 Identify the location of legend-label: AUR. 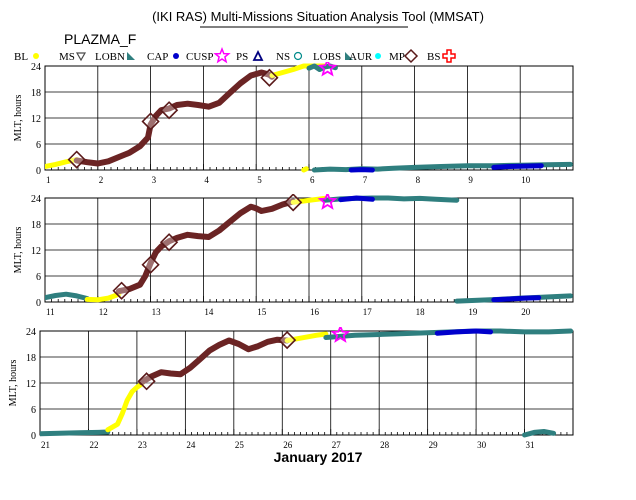
(361, 57).